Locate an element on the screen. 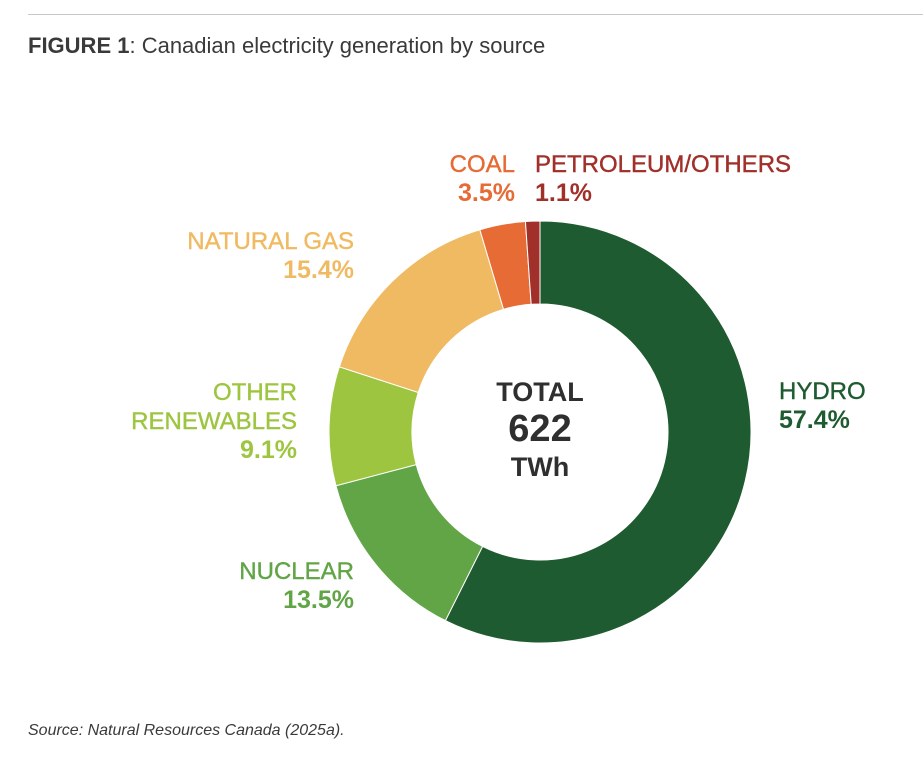 This screenshot has height=769, width=923. label-coal-name: COAL is located at coordinates (482, 164).